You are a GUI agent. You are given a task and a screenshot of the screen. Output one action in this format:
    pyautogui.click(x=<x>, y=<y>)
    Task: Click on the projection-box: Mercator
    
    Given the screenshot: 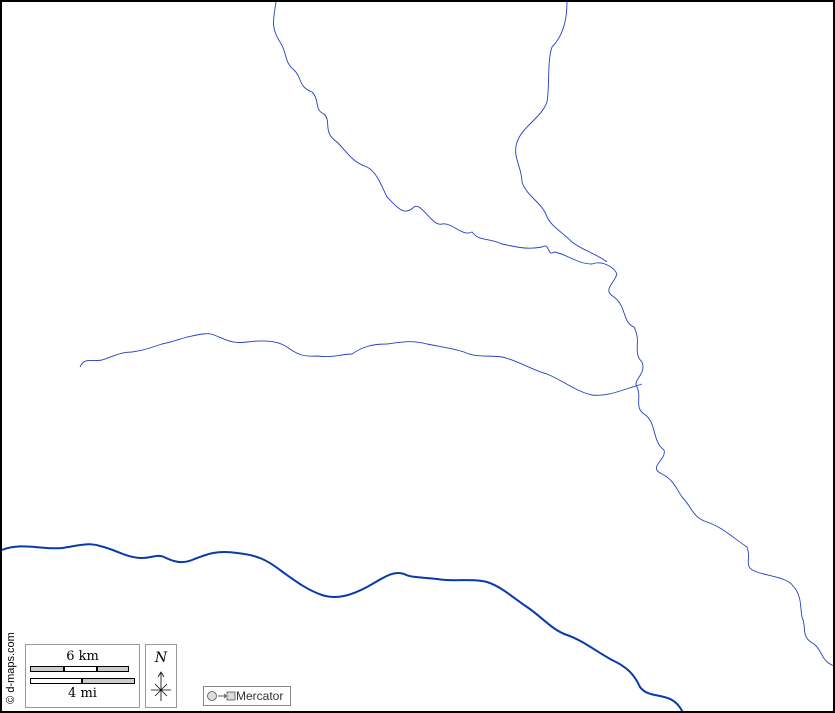 What is the action you would take?
    pyautogui.click(x=247, y=696)
    